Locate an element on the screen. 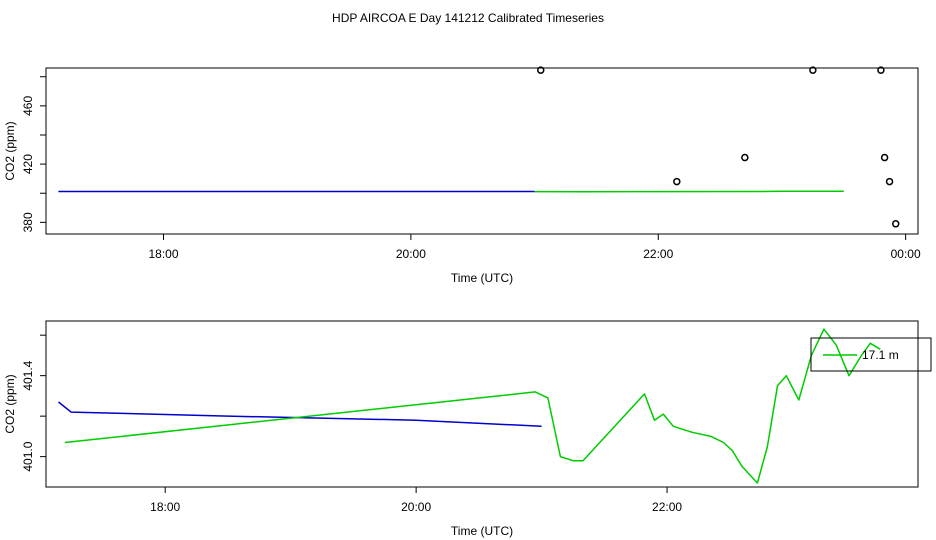  series-line-green is located at coordinates (689, 191).